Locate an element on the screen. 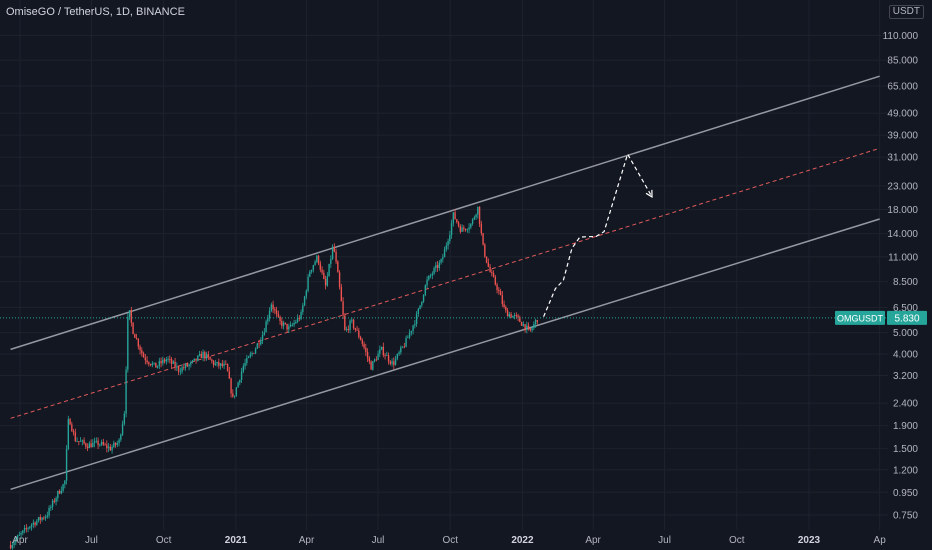 The image size is (932, 550). price-tick-label: 6.500 is located at coordinates (905, 308).